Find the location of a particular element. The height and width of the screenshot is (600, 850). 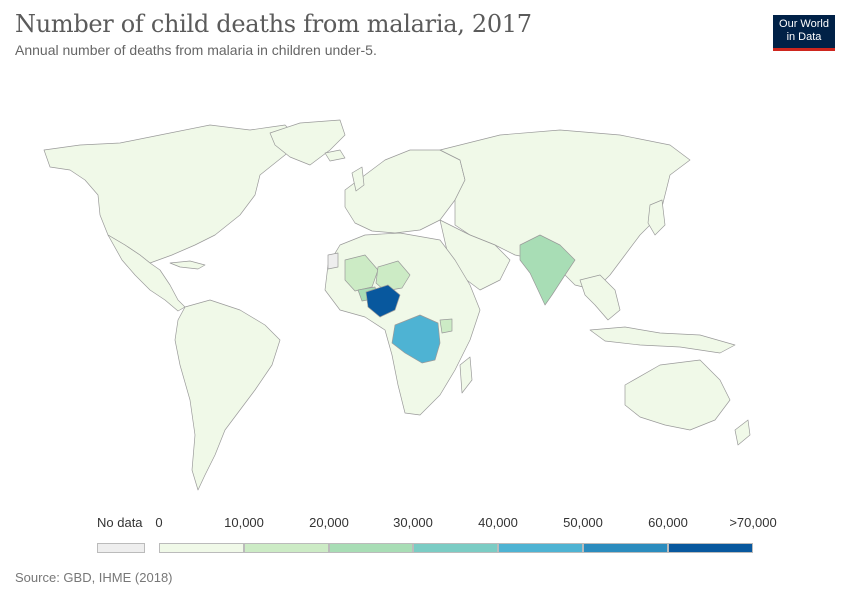

logo-line-1: Our World is located at coordinates (804, 24).